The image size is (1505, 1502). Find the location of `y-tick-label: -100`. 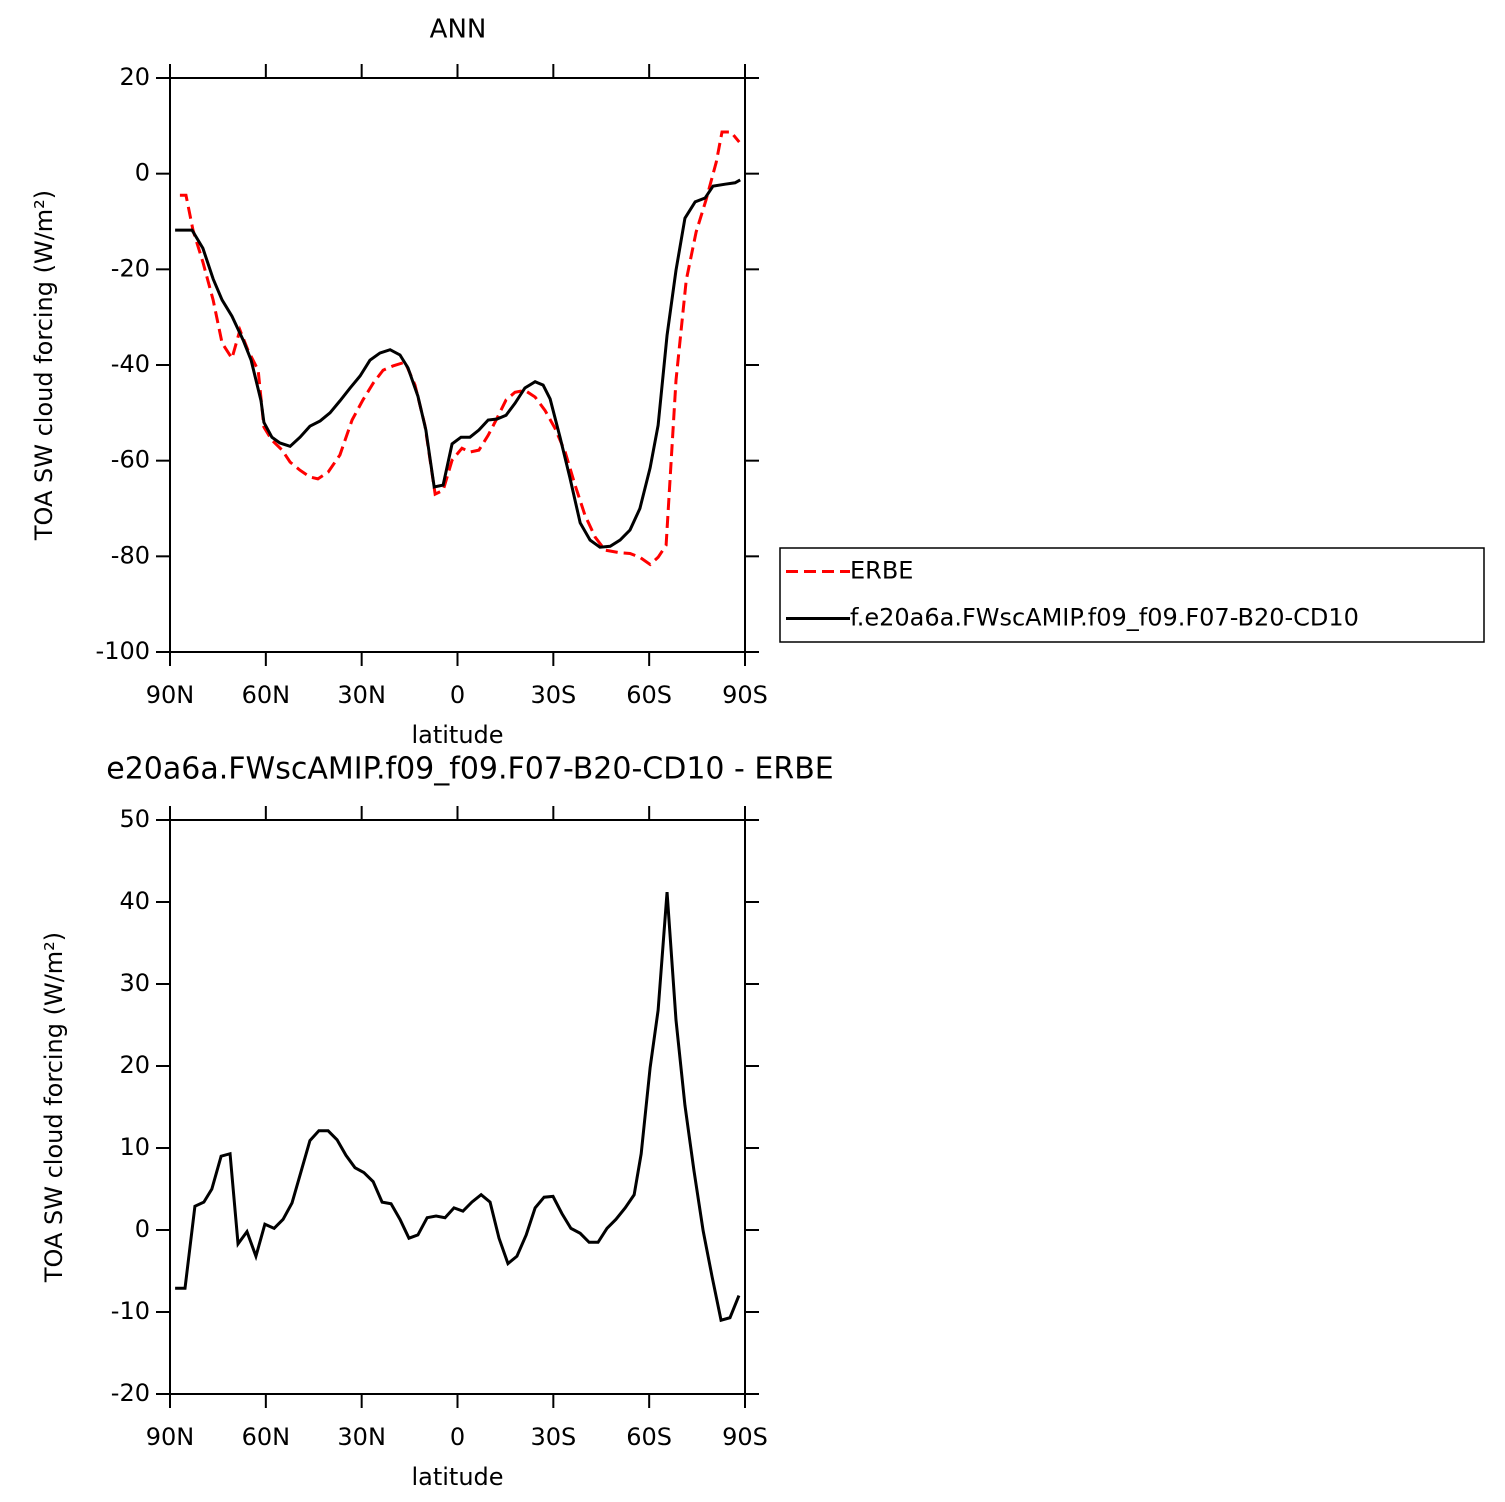

y-tick-label: -100 is located at coordinates (123, 651).